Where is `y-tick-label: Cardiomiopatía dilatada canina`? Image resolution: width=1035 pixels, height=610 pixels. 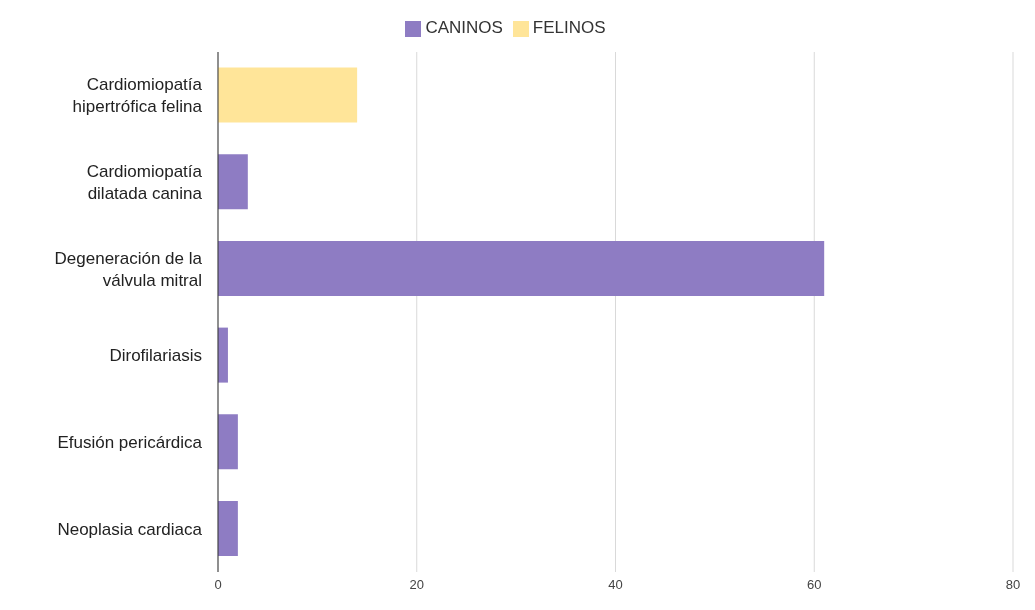
y-tick-label: Cardiomiopatía dilatada canina is located at coordinates (144, 182).